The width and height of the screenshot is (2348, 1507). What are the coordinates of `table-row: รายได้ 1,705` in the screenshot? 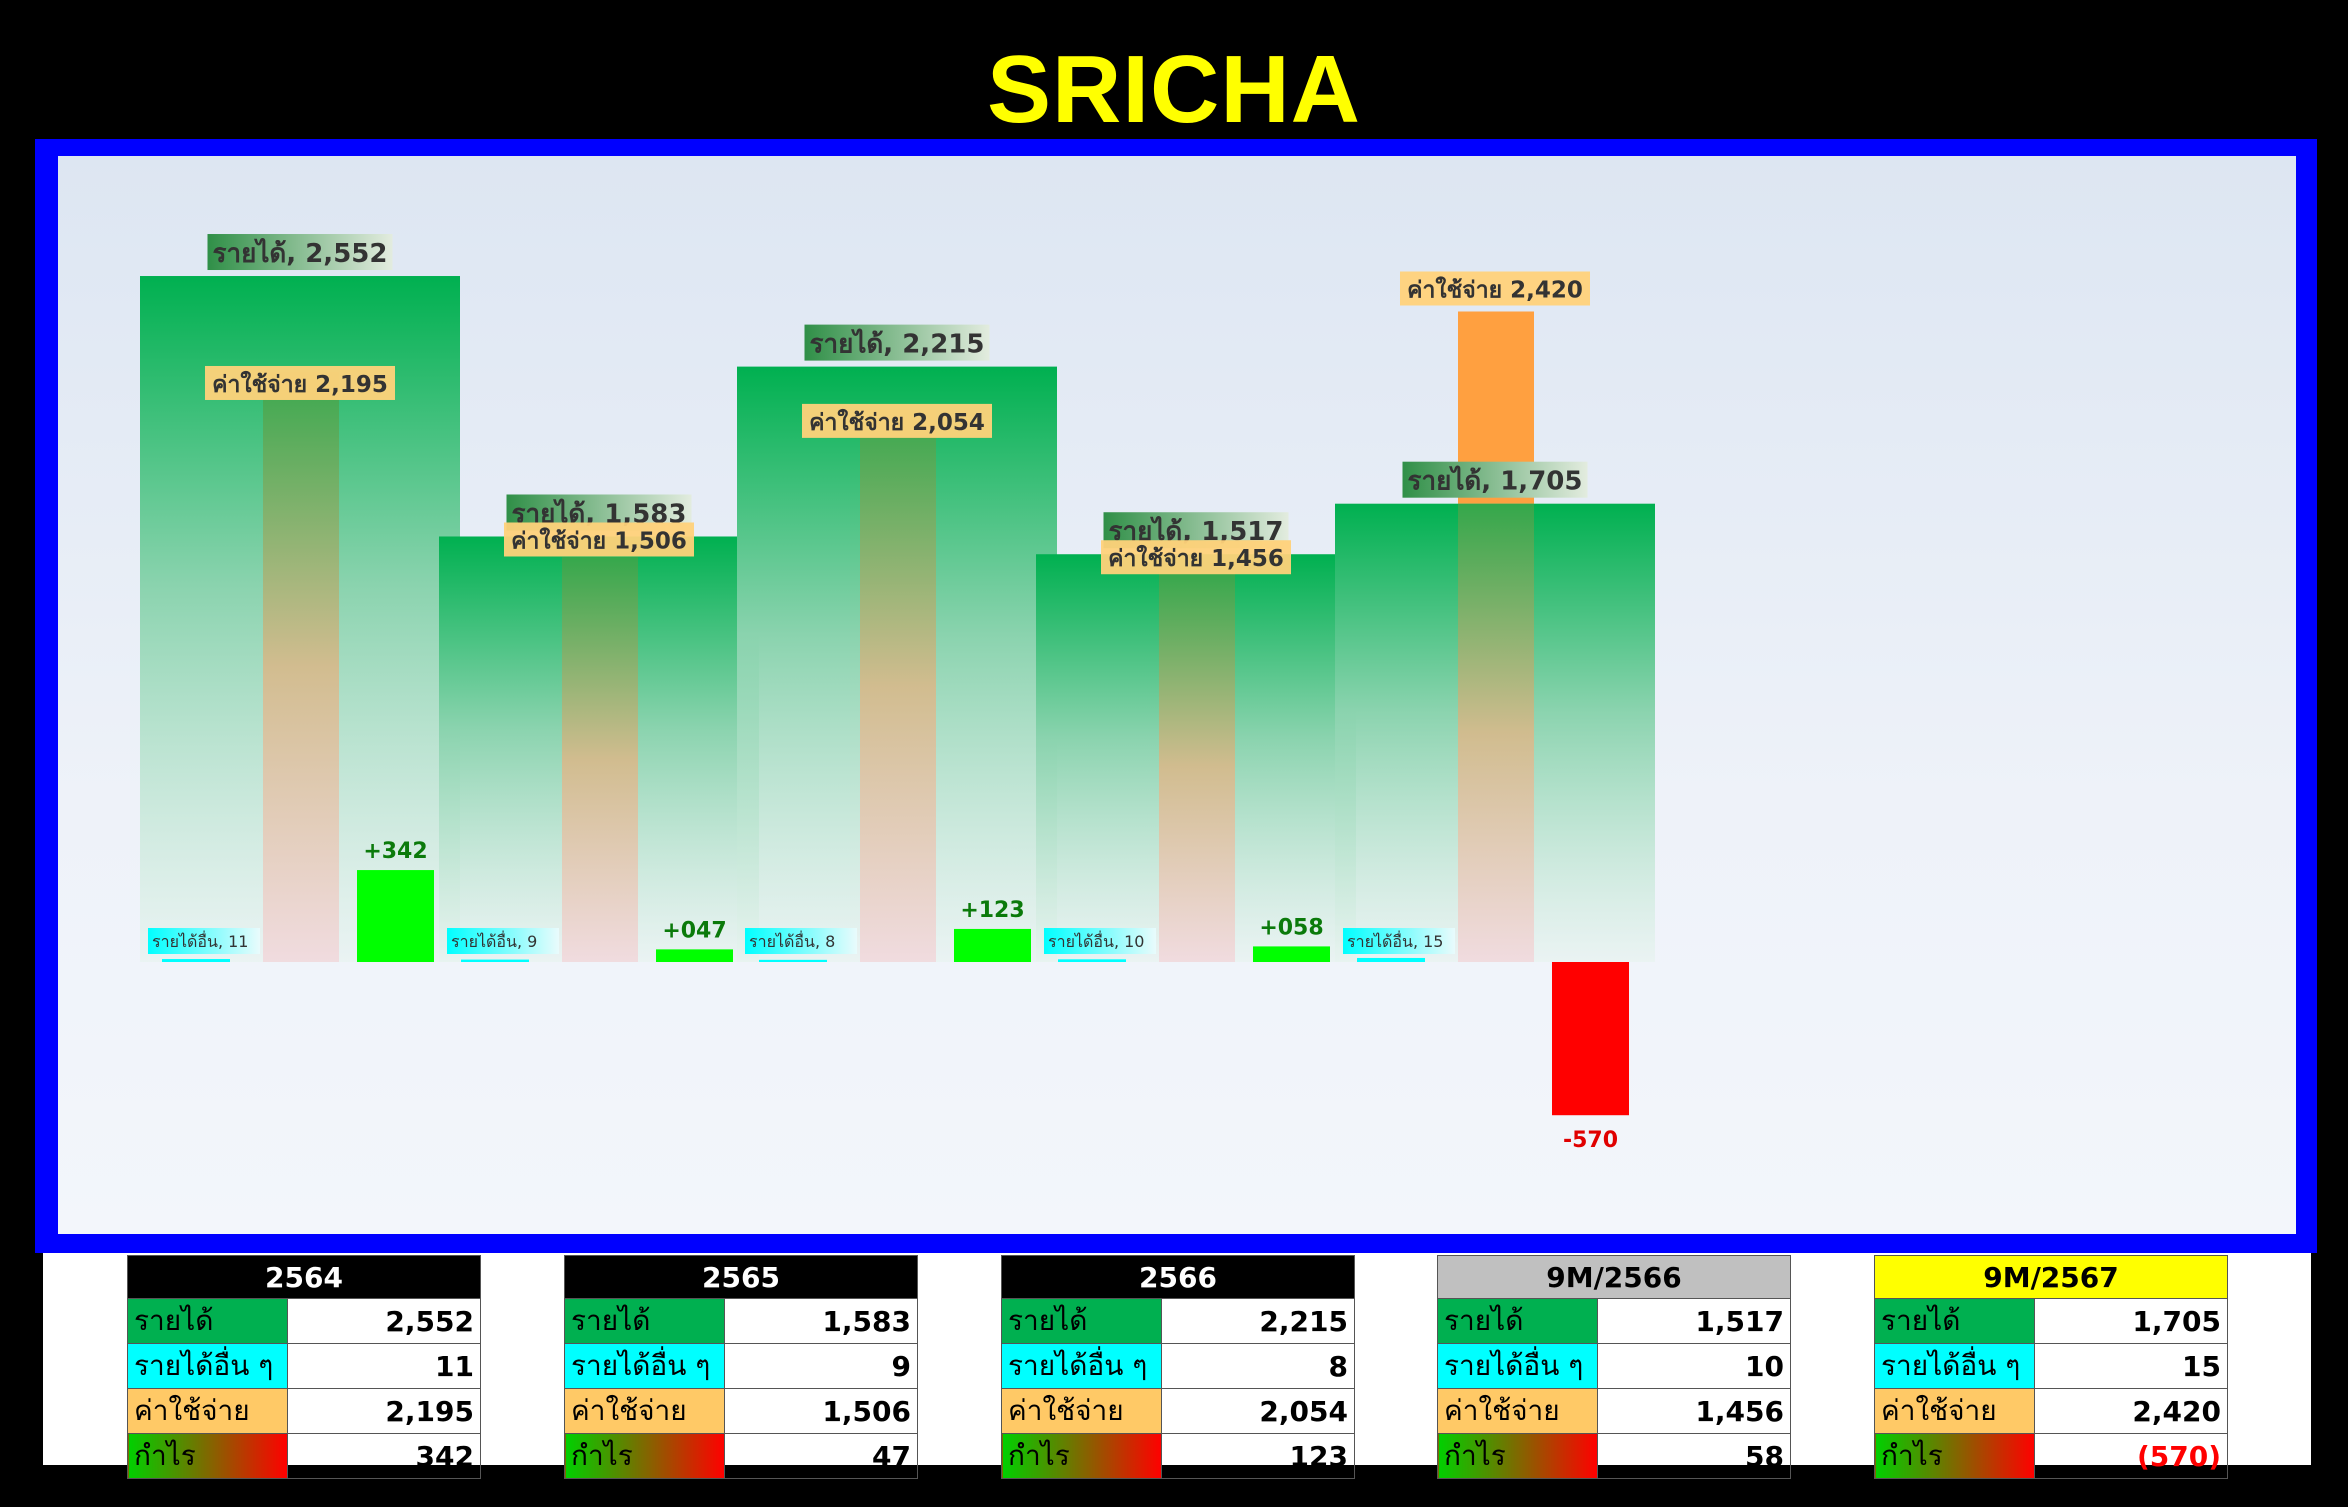 It's located at (2051, 1321).